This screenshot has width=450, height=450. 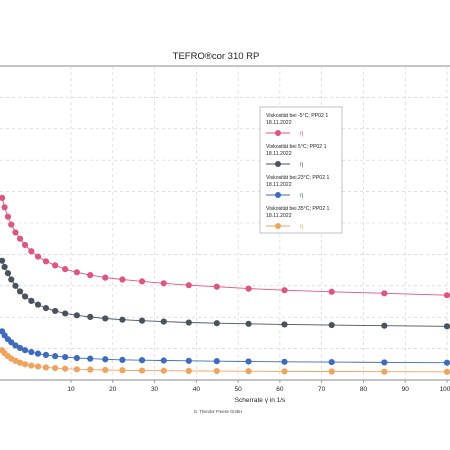 I want to click on legend-label: Viskosität bei 5°C; PP02 1 18.11.2022, so click(x=296, y=150).